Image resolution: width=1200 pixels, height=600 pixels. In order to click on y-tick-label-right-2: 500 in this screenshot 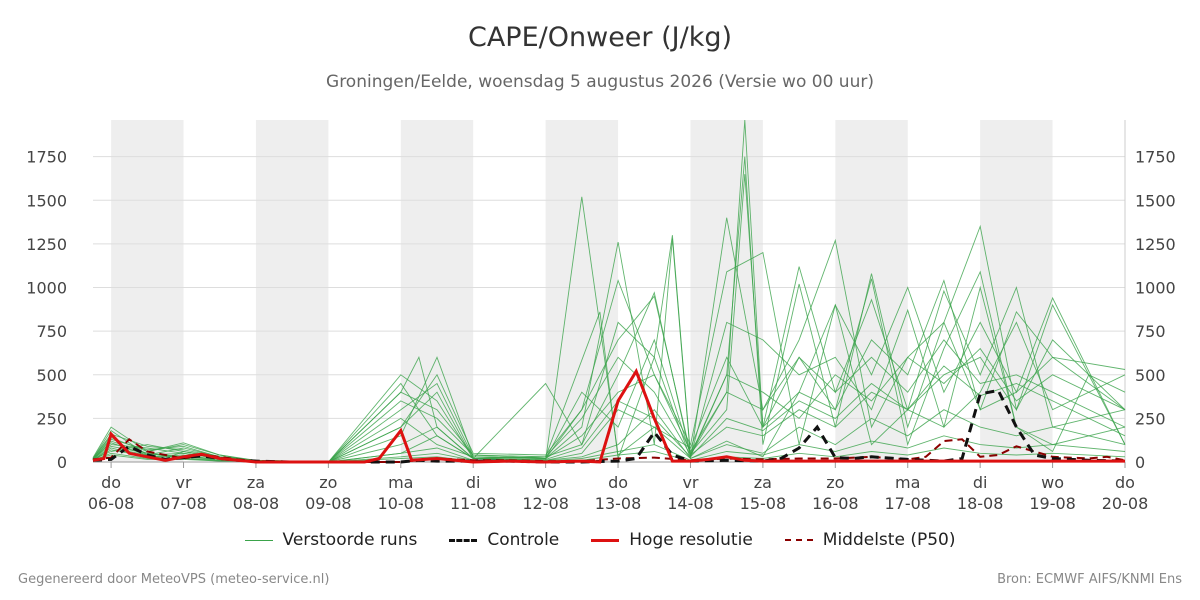, I will do `click(1150, 375)`.